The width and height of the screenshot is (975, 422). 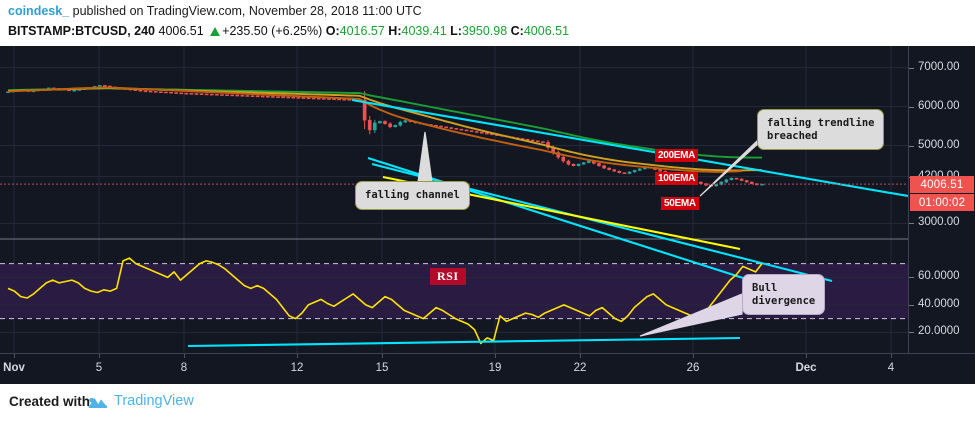 What do you see at coordinates (939, 331) in the screenshot?
I see `rsi-tick-2: 20.0000` at bounding box center [939, 331].